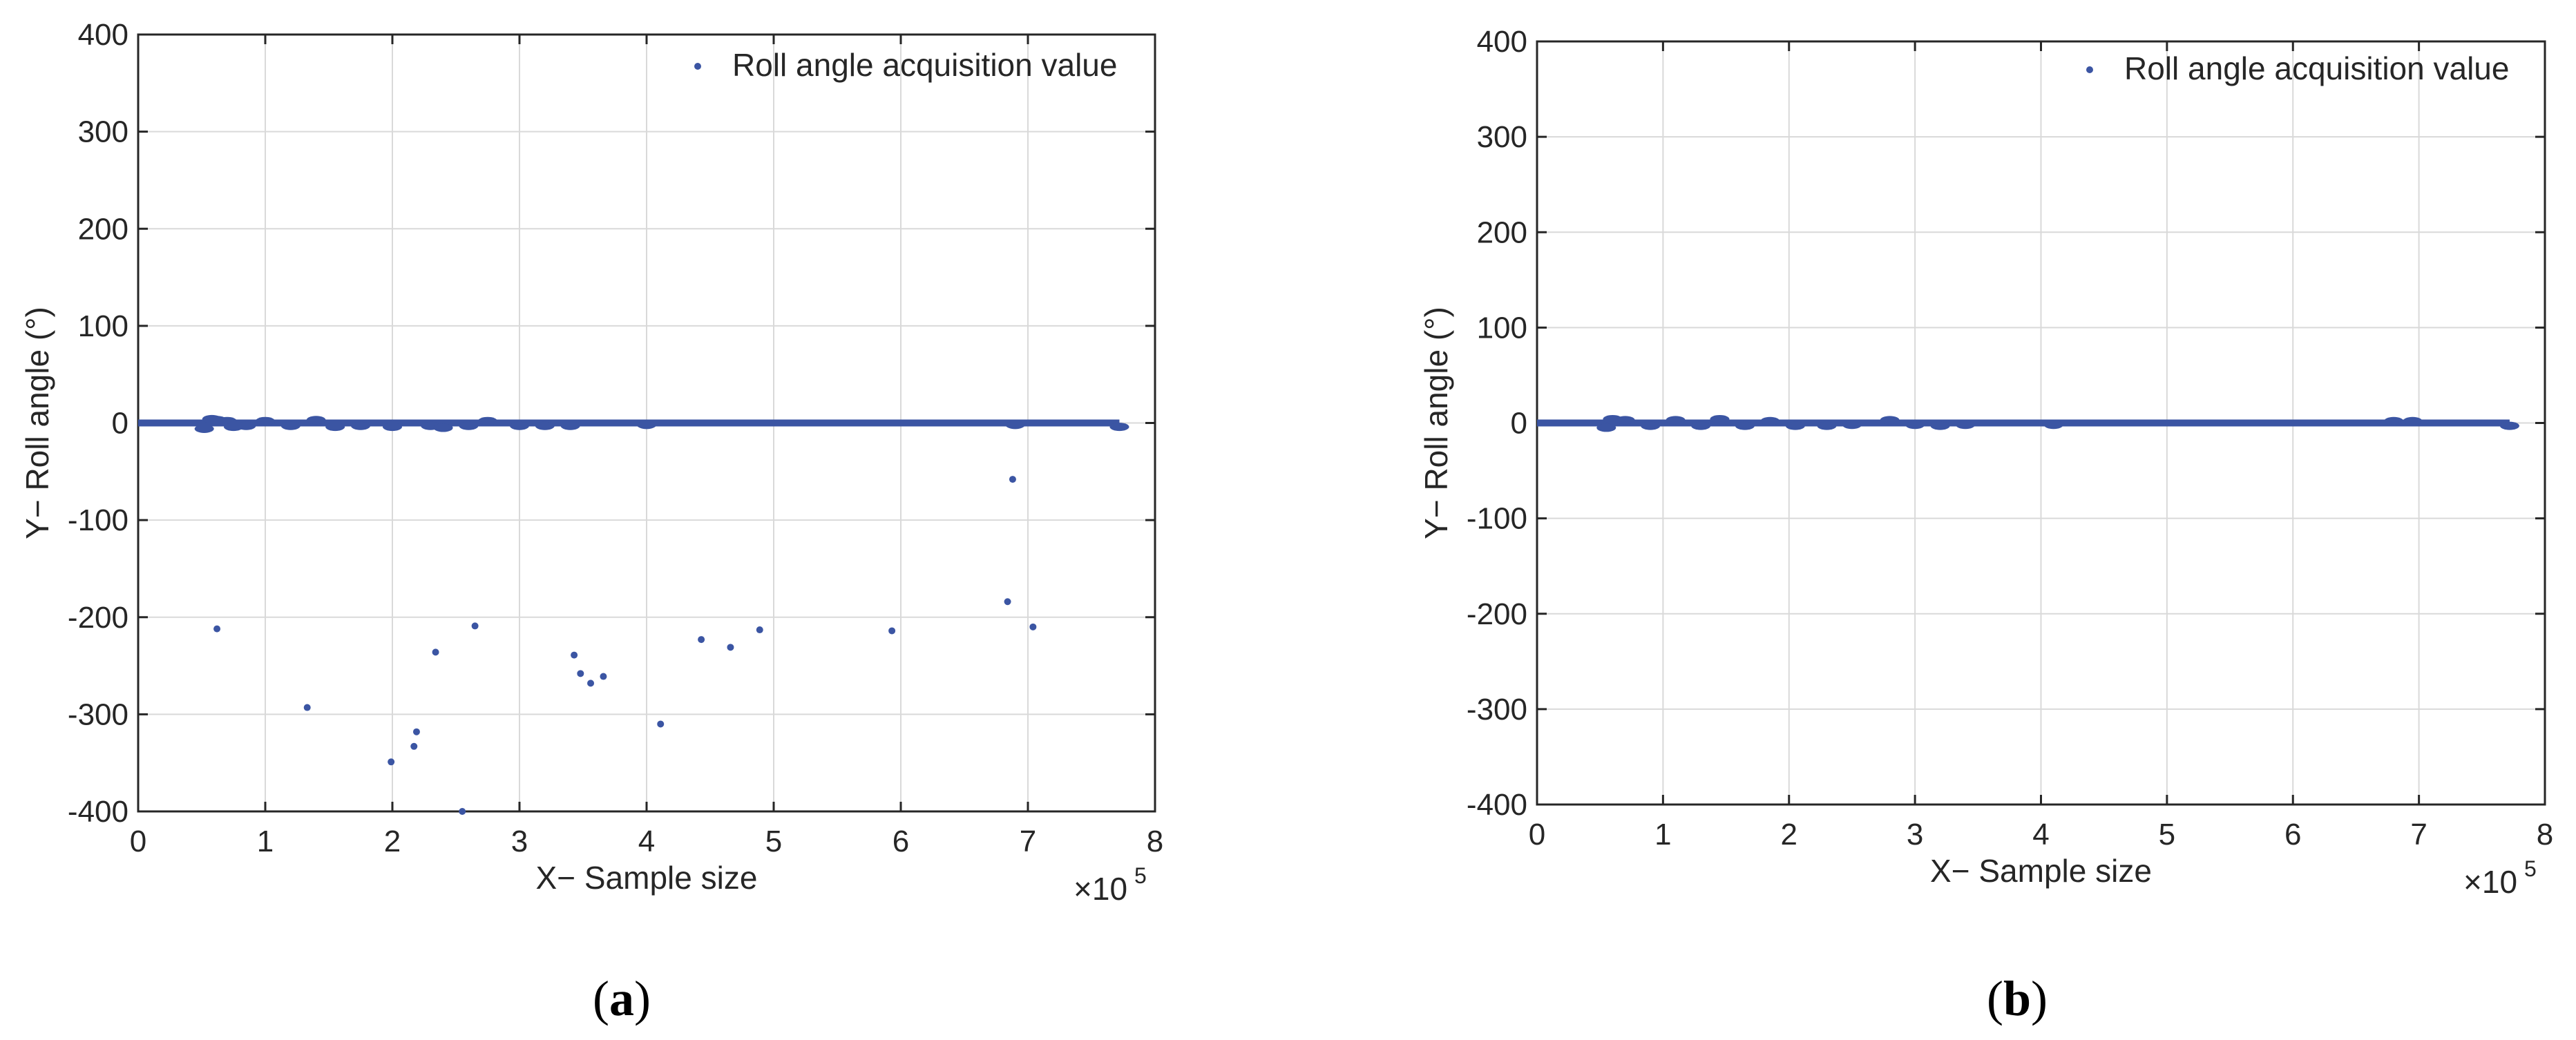 This screenshot has height=1040, width=2576. What do you see at coordinates (1789, 835) in the screenshot?
I see `chart-b-x-tick-label: 2` at bounding box center [1789, 835].